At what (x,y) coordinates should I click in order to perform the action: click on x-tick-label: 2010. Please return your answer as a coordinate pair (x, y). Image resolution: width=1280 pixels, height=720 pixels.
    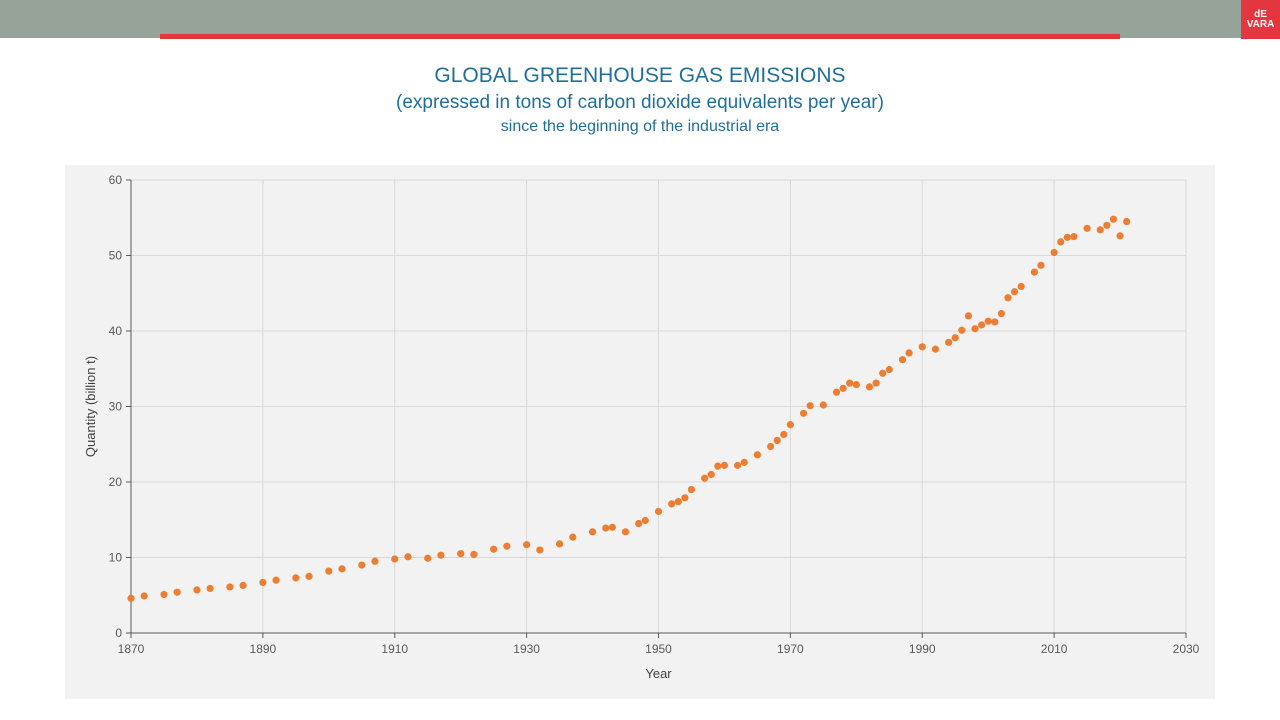
    Looking at the image, I should click on (1054, 649).